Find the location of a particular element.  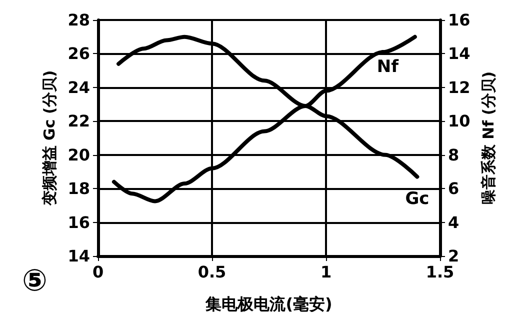

y2-tick-label: 6 is located at coordinates (454, 188).